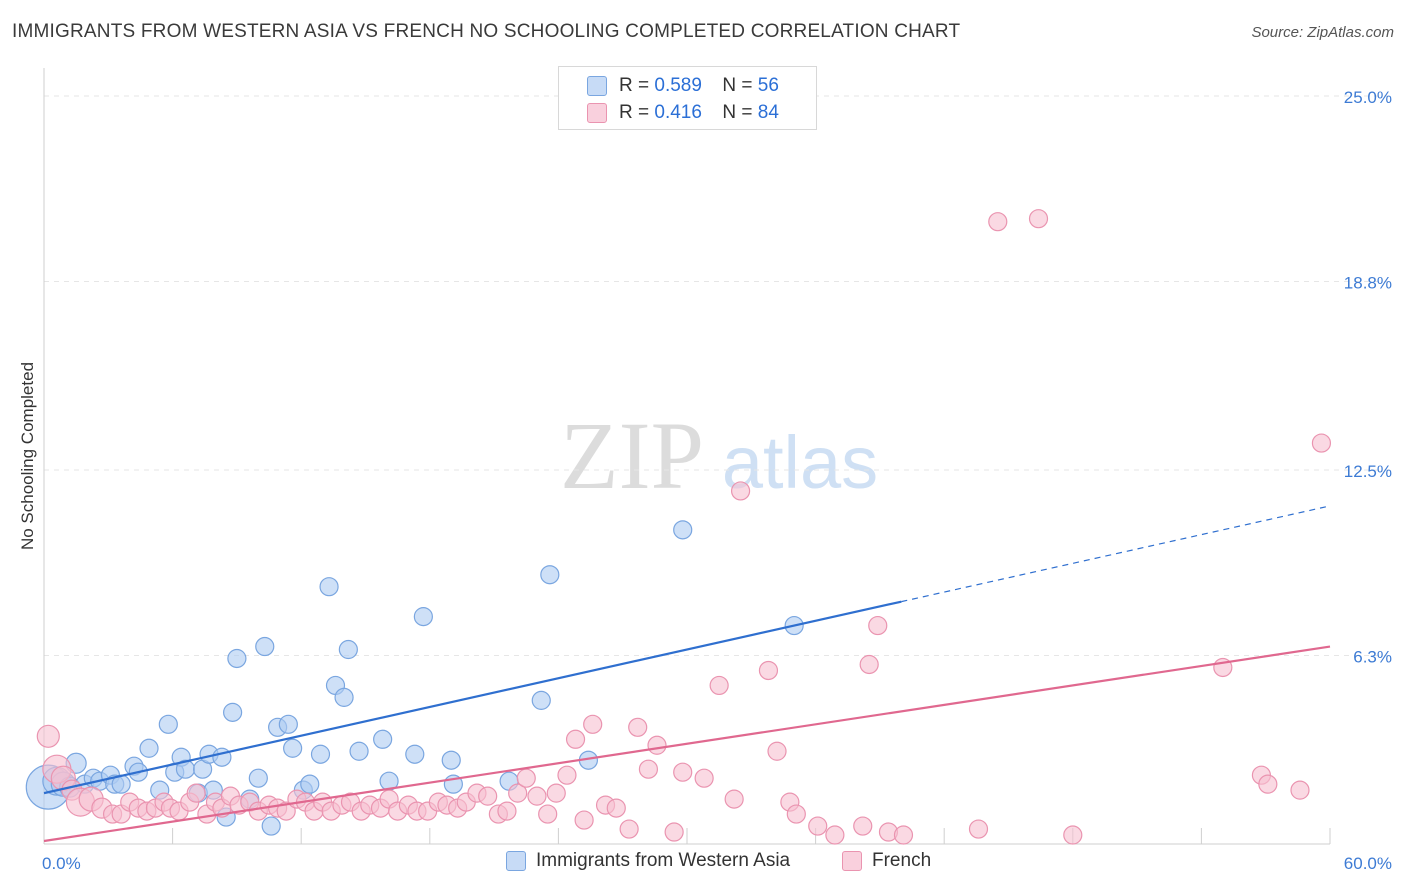 This screenshot has width=1406, height=892. I want to click on legend-swatch-french, so click(852, 861).